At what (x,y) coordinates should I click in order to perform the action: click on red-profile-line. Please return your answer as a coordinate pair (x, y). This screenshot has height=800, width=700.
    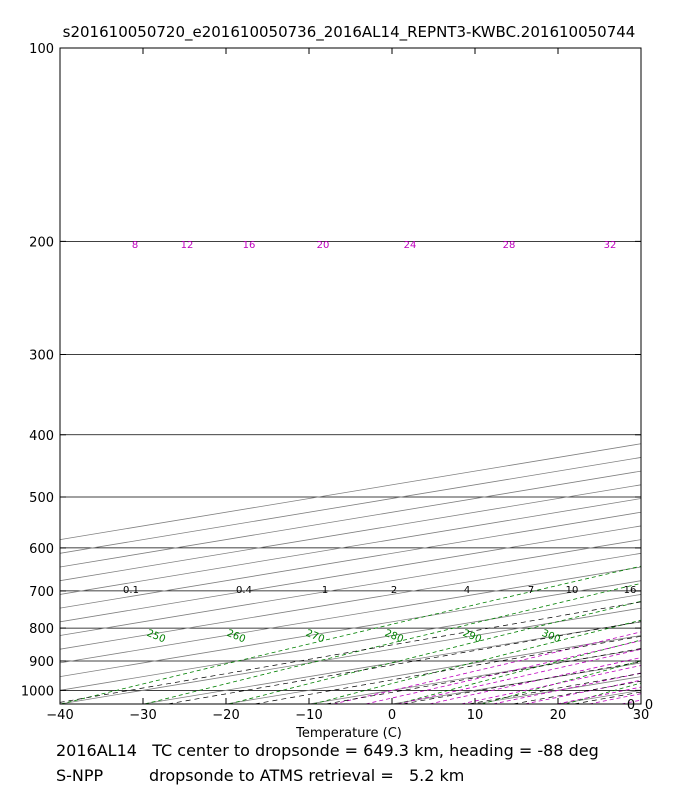
    Looking at the image, I should click on (693, 370).